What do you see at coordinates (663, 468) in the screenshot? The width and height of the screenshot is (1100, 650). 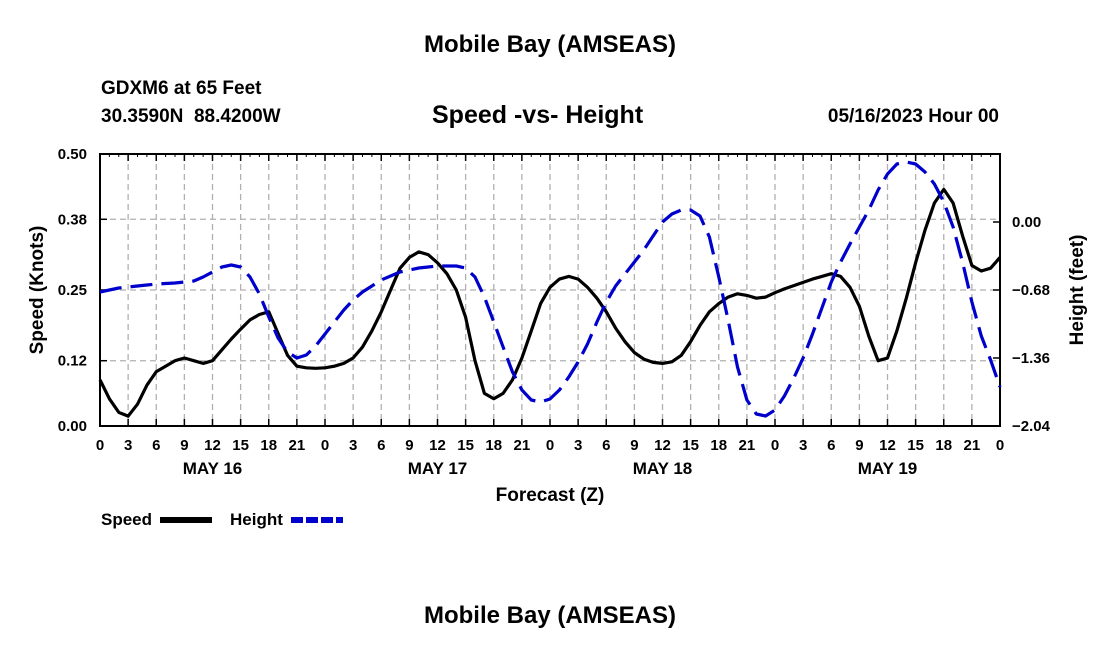 I see `day-label: MAY 18` at bounding box center [663, 468].